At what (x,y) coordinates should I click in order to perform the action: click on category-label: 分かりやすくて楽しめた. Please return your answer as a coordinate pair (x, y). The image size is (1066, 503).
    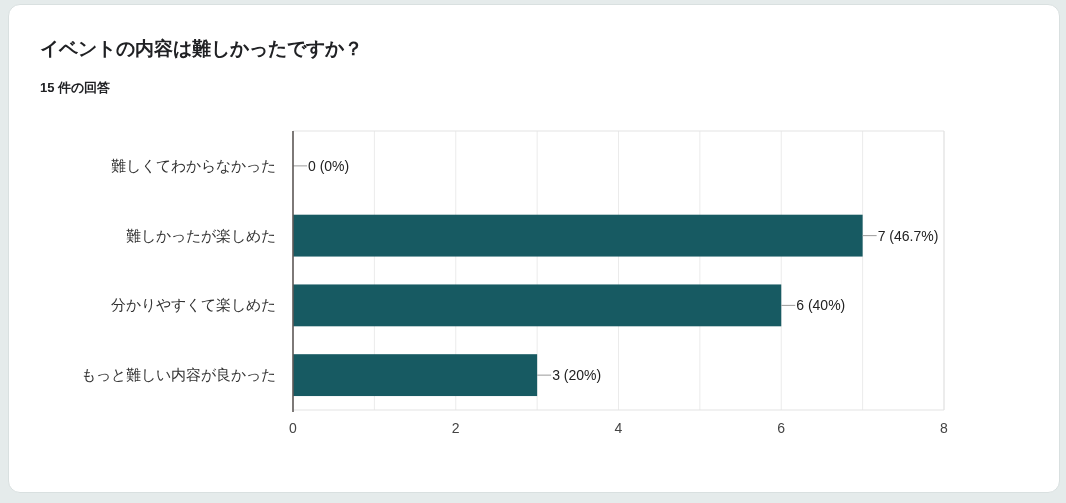
    Looking at the image, I should click on (193, 305).